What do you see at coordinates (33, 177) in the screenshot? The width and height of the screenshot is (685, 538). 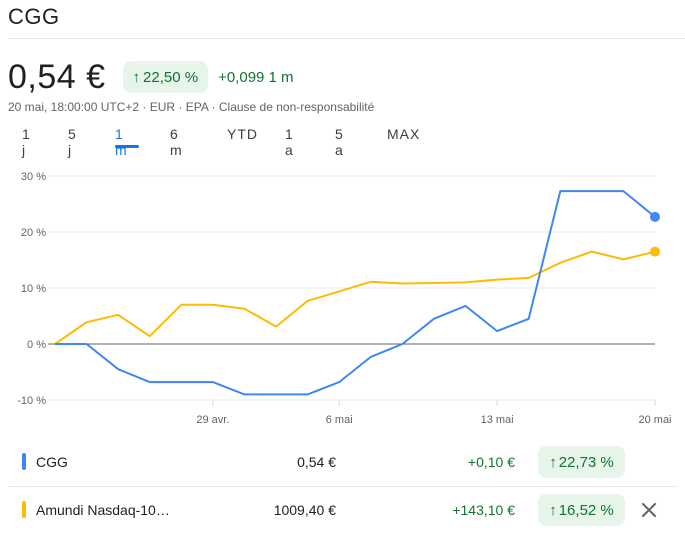 I see `y-tick-label: 30 %` at bounding box center [33, 177].